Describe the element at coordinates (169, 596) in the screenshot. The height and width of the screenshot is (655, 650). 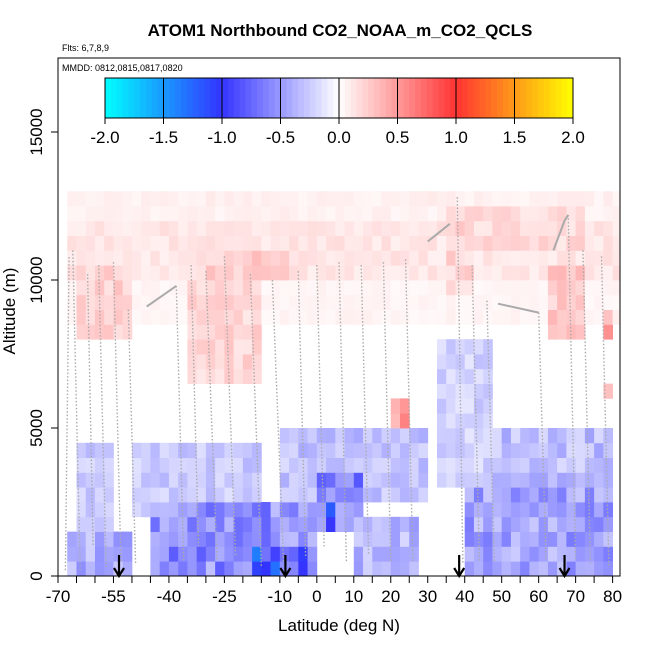
I see `x-tick-label: -40` at that location.